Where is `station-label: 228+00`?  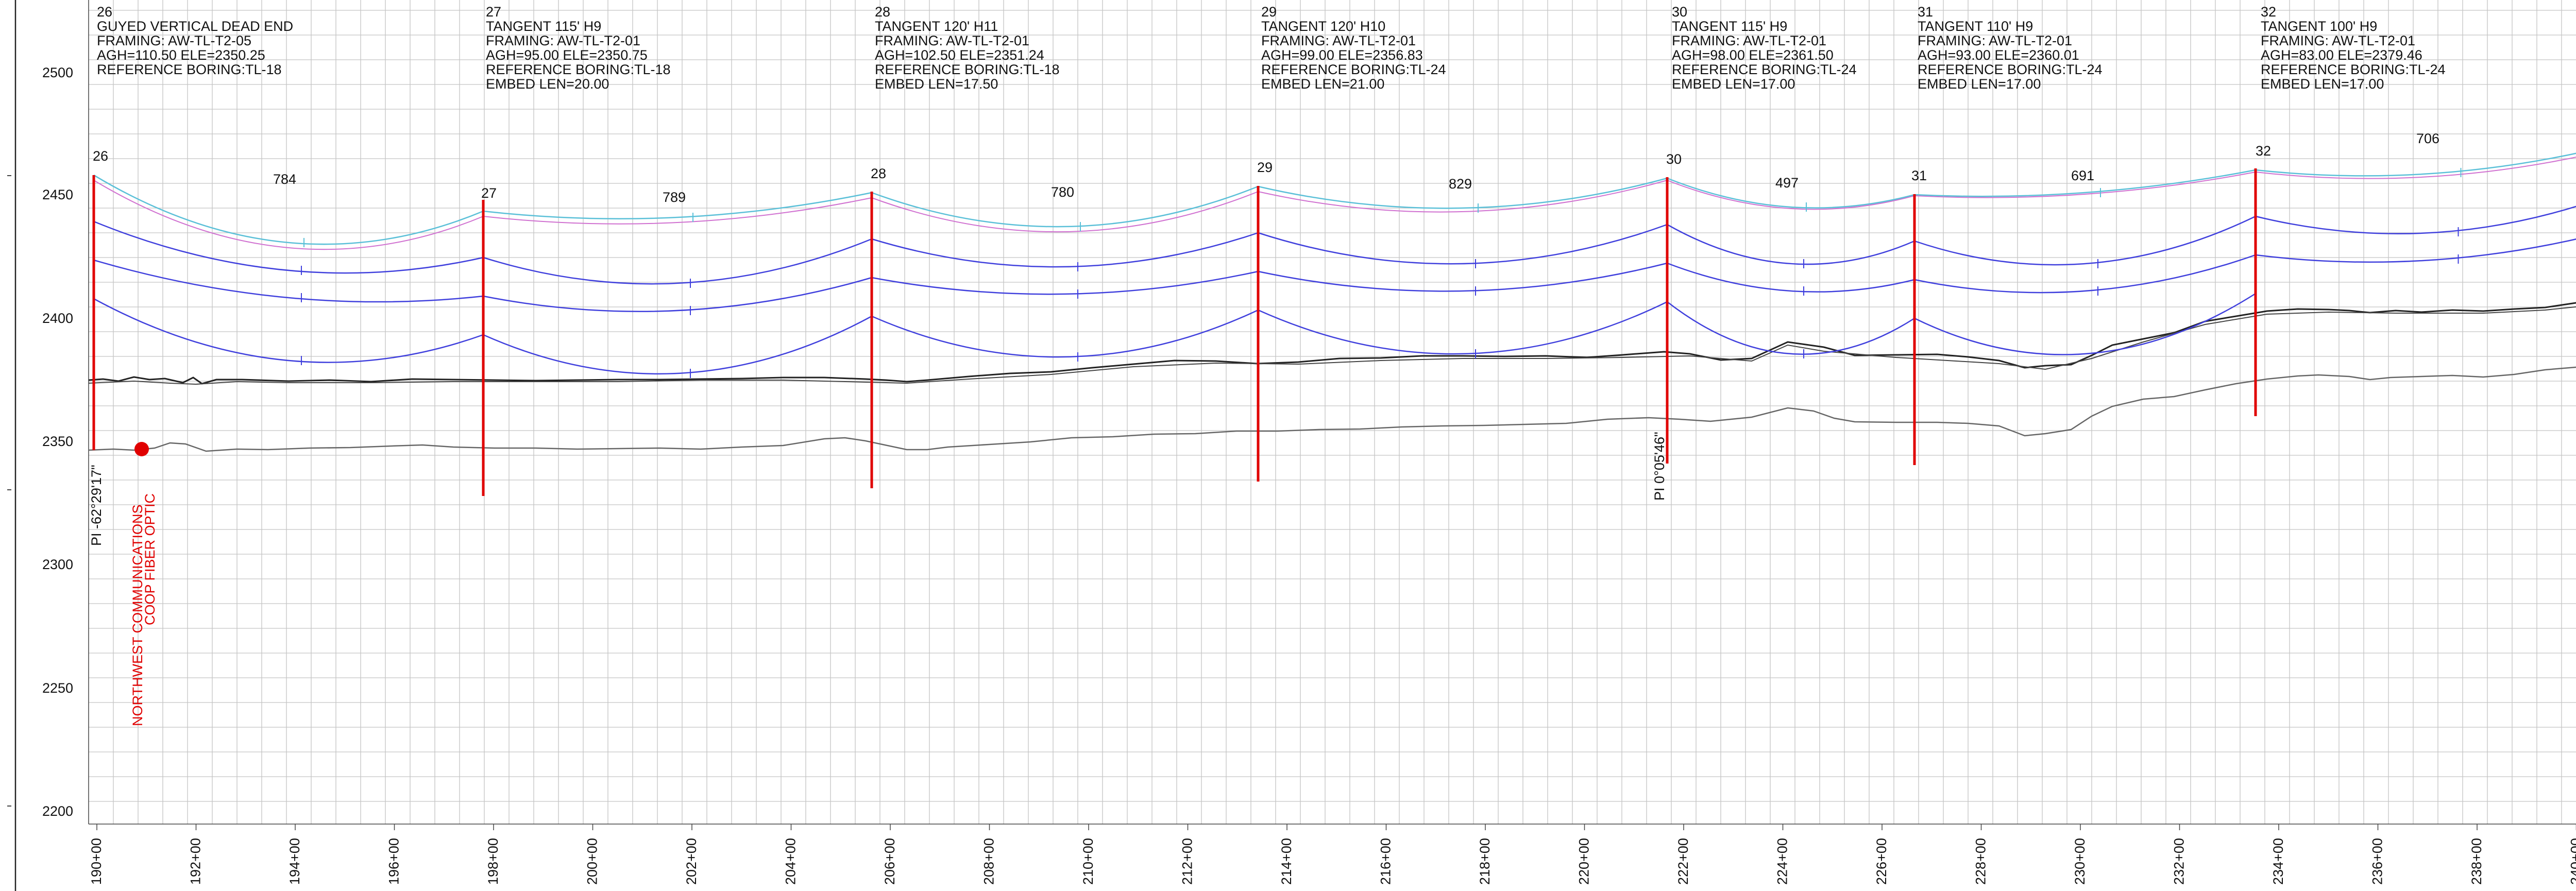 station-label: 228+00 is located at coordinates (1981, 862).